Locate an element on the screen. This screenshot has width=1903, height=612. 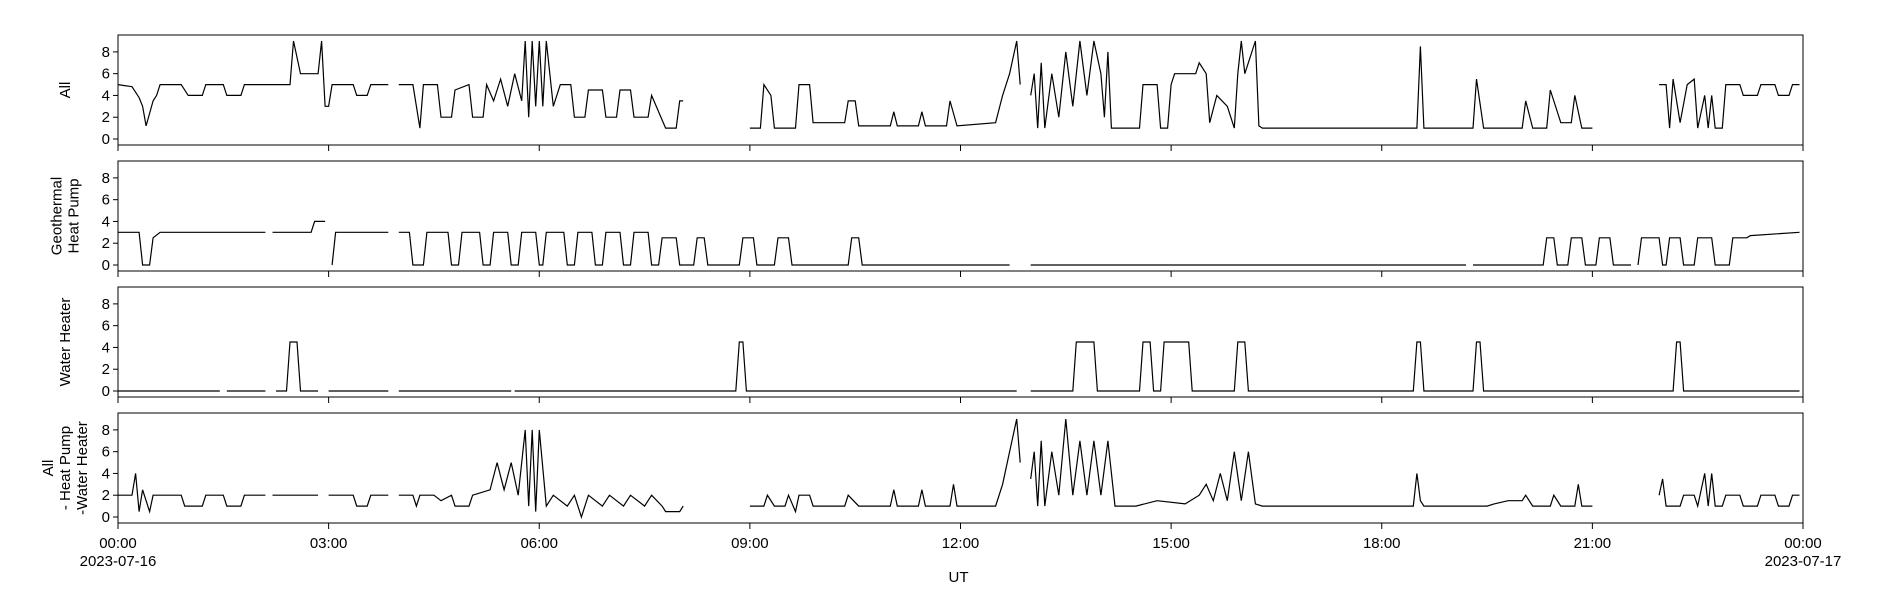
x-axis-label: UT is located at coordinates (959, 577).